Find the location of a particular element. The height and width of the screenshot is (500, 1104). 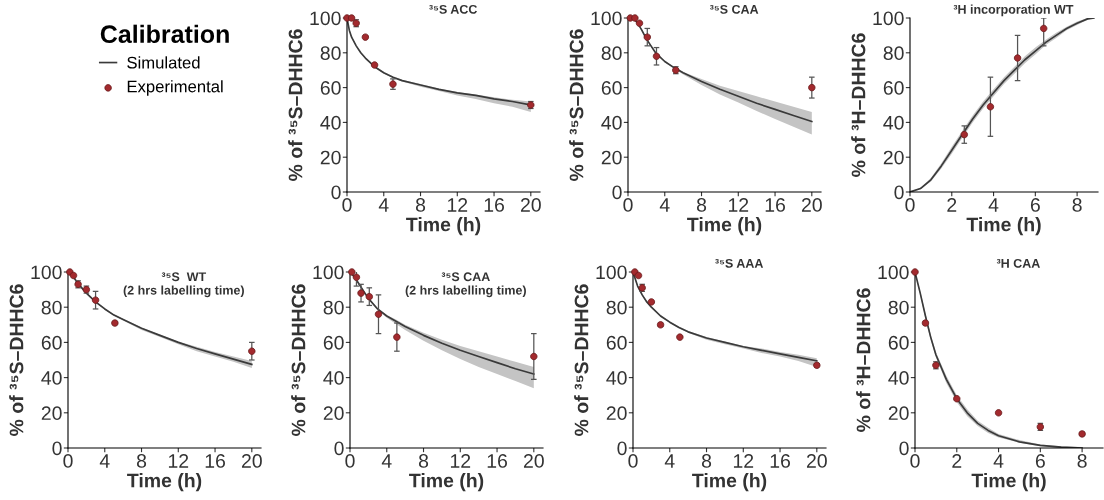

text: ³⁵S WT (2 hrs labelling time) is located at coordinates (183, 285).